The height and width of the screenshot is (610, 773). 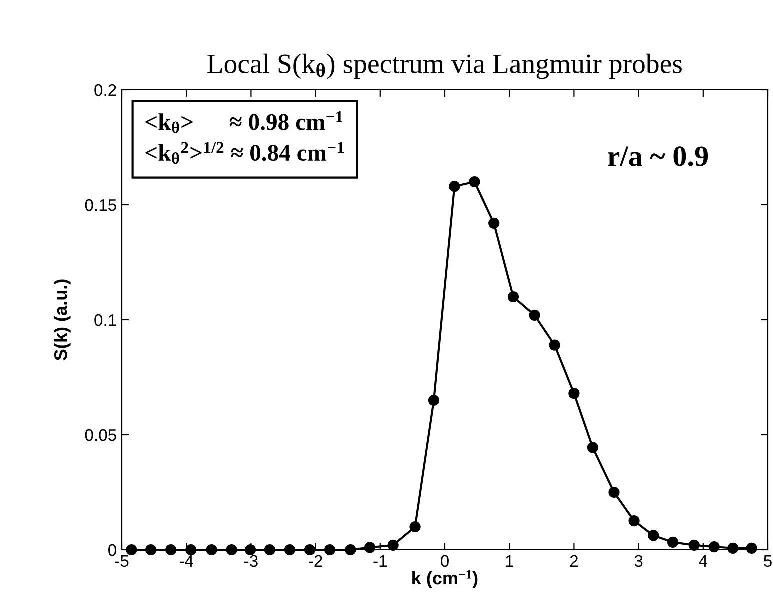 I want to click on chart-title: Local S(k$_{θ}$) spectrum via Langmuir probes, so click(x=445, y=67).